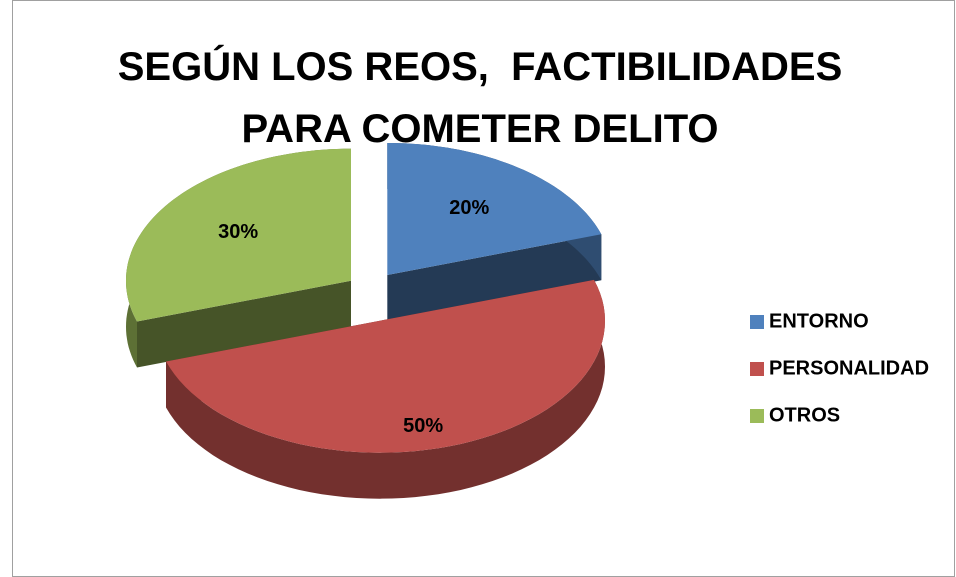  Describe the element at coordinates (804, 415) in the screenshot. I see `legend-label: OTROS` at that location.